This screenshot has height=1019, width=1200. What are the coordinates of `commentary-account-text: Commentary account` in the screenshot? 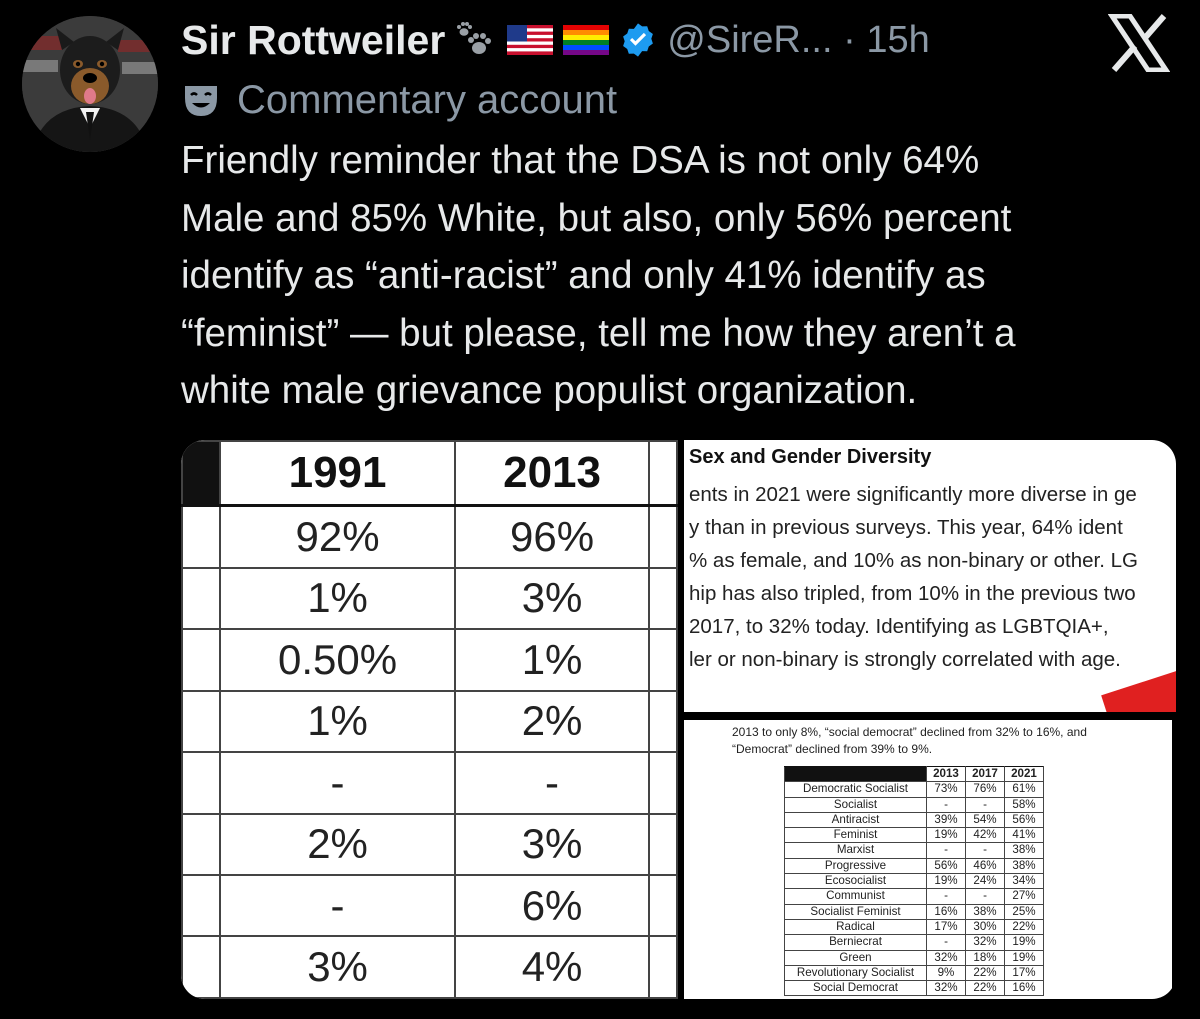 It's located at (427, 99).